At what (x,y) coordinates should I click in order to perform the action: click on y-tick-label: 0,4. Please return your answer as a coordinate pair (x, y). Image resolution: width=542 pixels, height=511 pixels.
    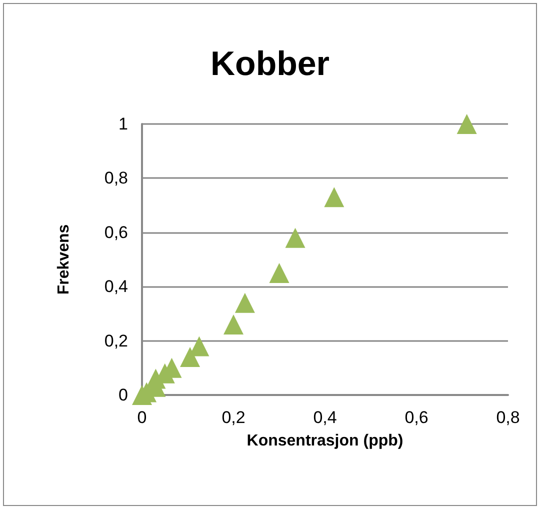
    Looking at the image, I should click on (116, 286).